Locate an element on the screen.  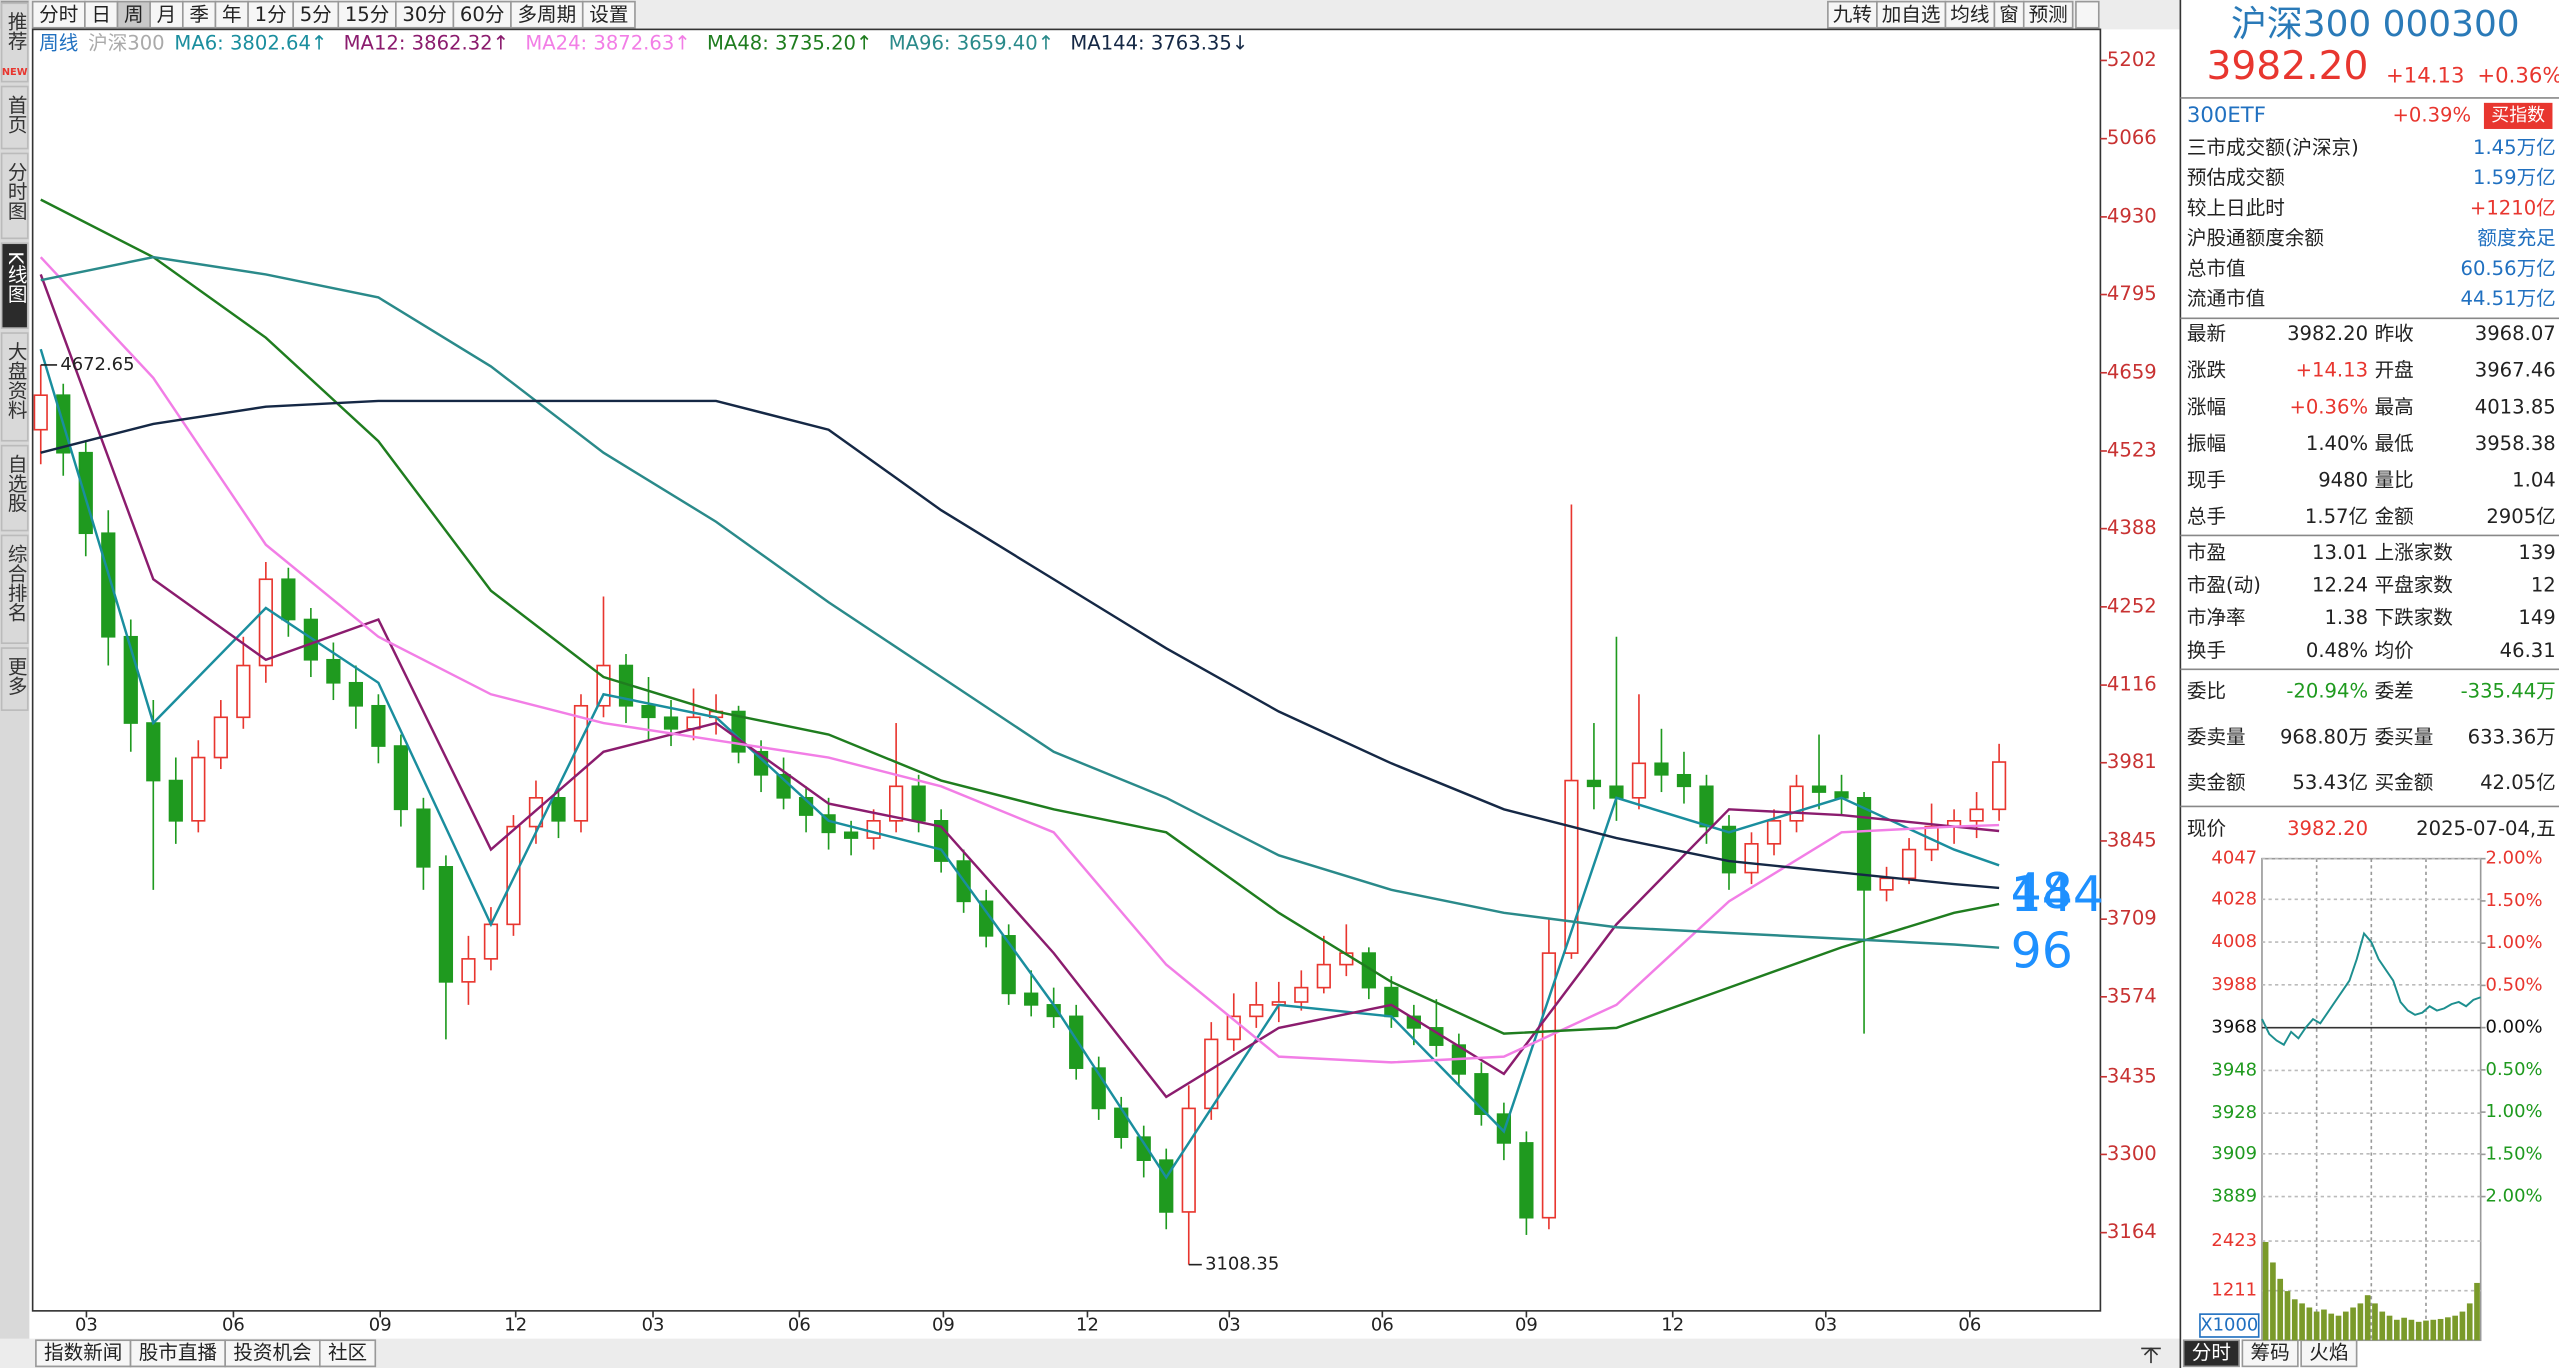
period-tab: 5分 is located at coordinates (316, 14).